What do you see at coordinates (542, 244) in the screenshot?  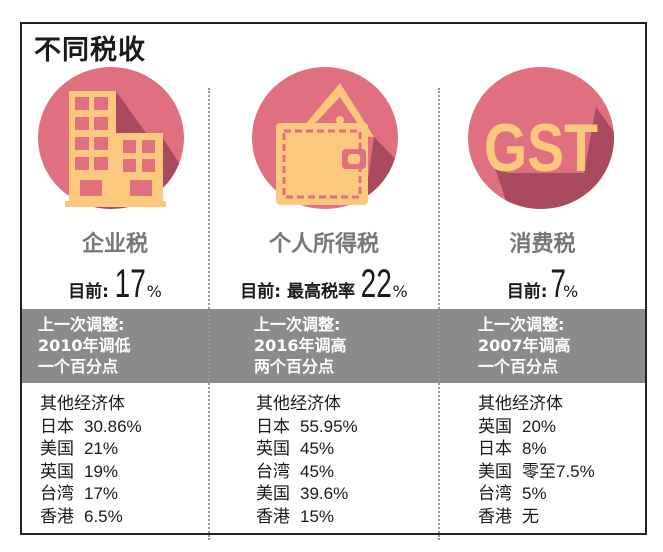 I see `tax-name: 消费税` at bounding box center [542, 244].